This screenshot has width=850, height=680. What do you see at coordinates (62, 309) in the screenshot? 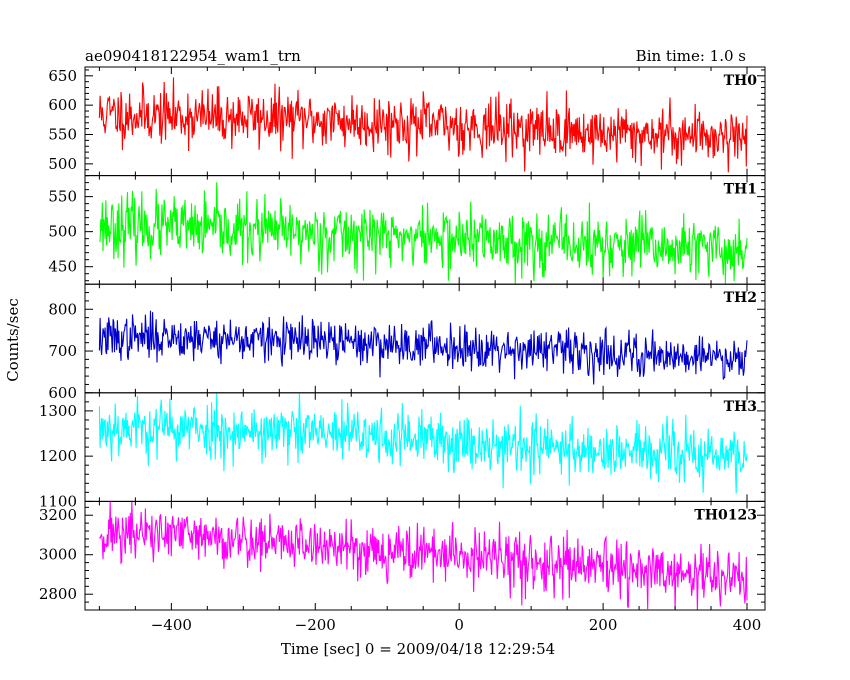
I see `y-tick-label: 800` at bounding box center [62, 309].